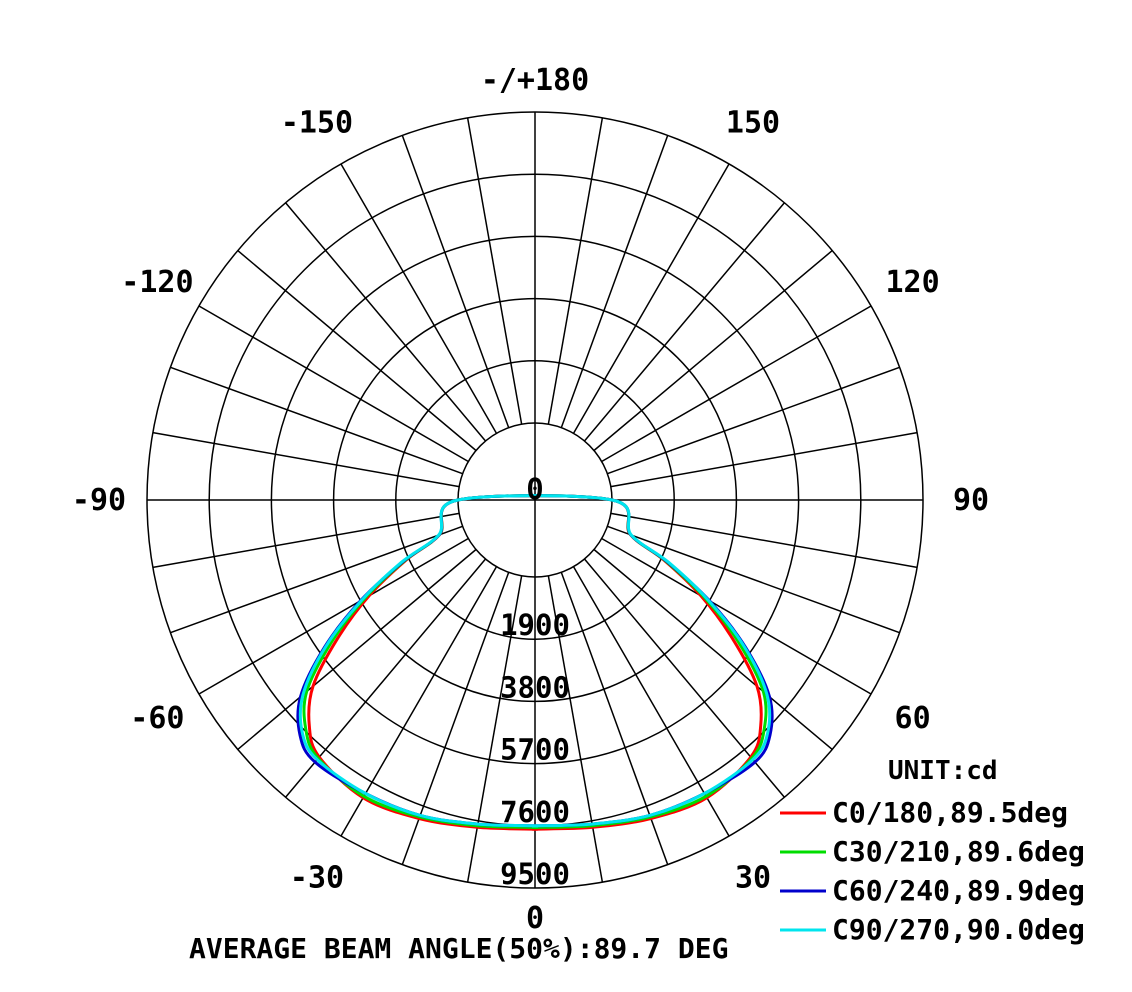 The width and height of the screenshot is (1132, 992). Describe the element at coordinates (157, 718) in the screenshot. I see `angle-label: -60` at that location.